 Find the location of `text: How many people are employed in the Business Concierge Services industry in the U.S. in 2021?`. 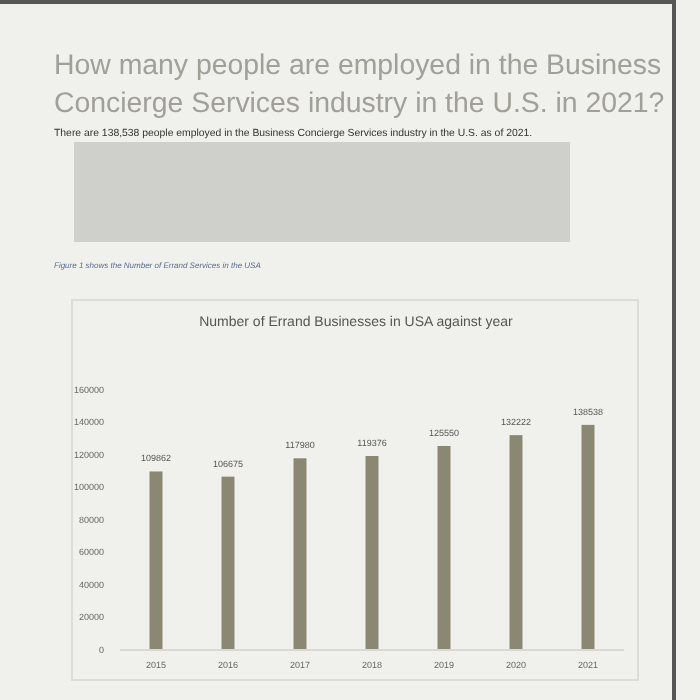

text: How many people are employed in the Business Concierge Services industry in the U.S. in 2021? is located at coordinates (359, 85).